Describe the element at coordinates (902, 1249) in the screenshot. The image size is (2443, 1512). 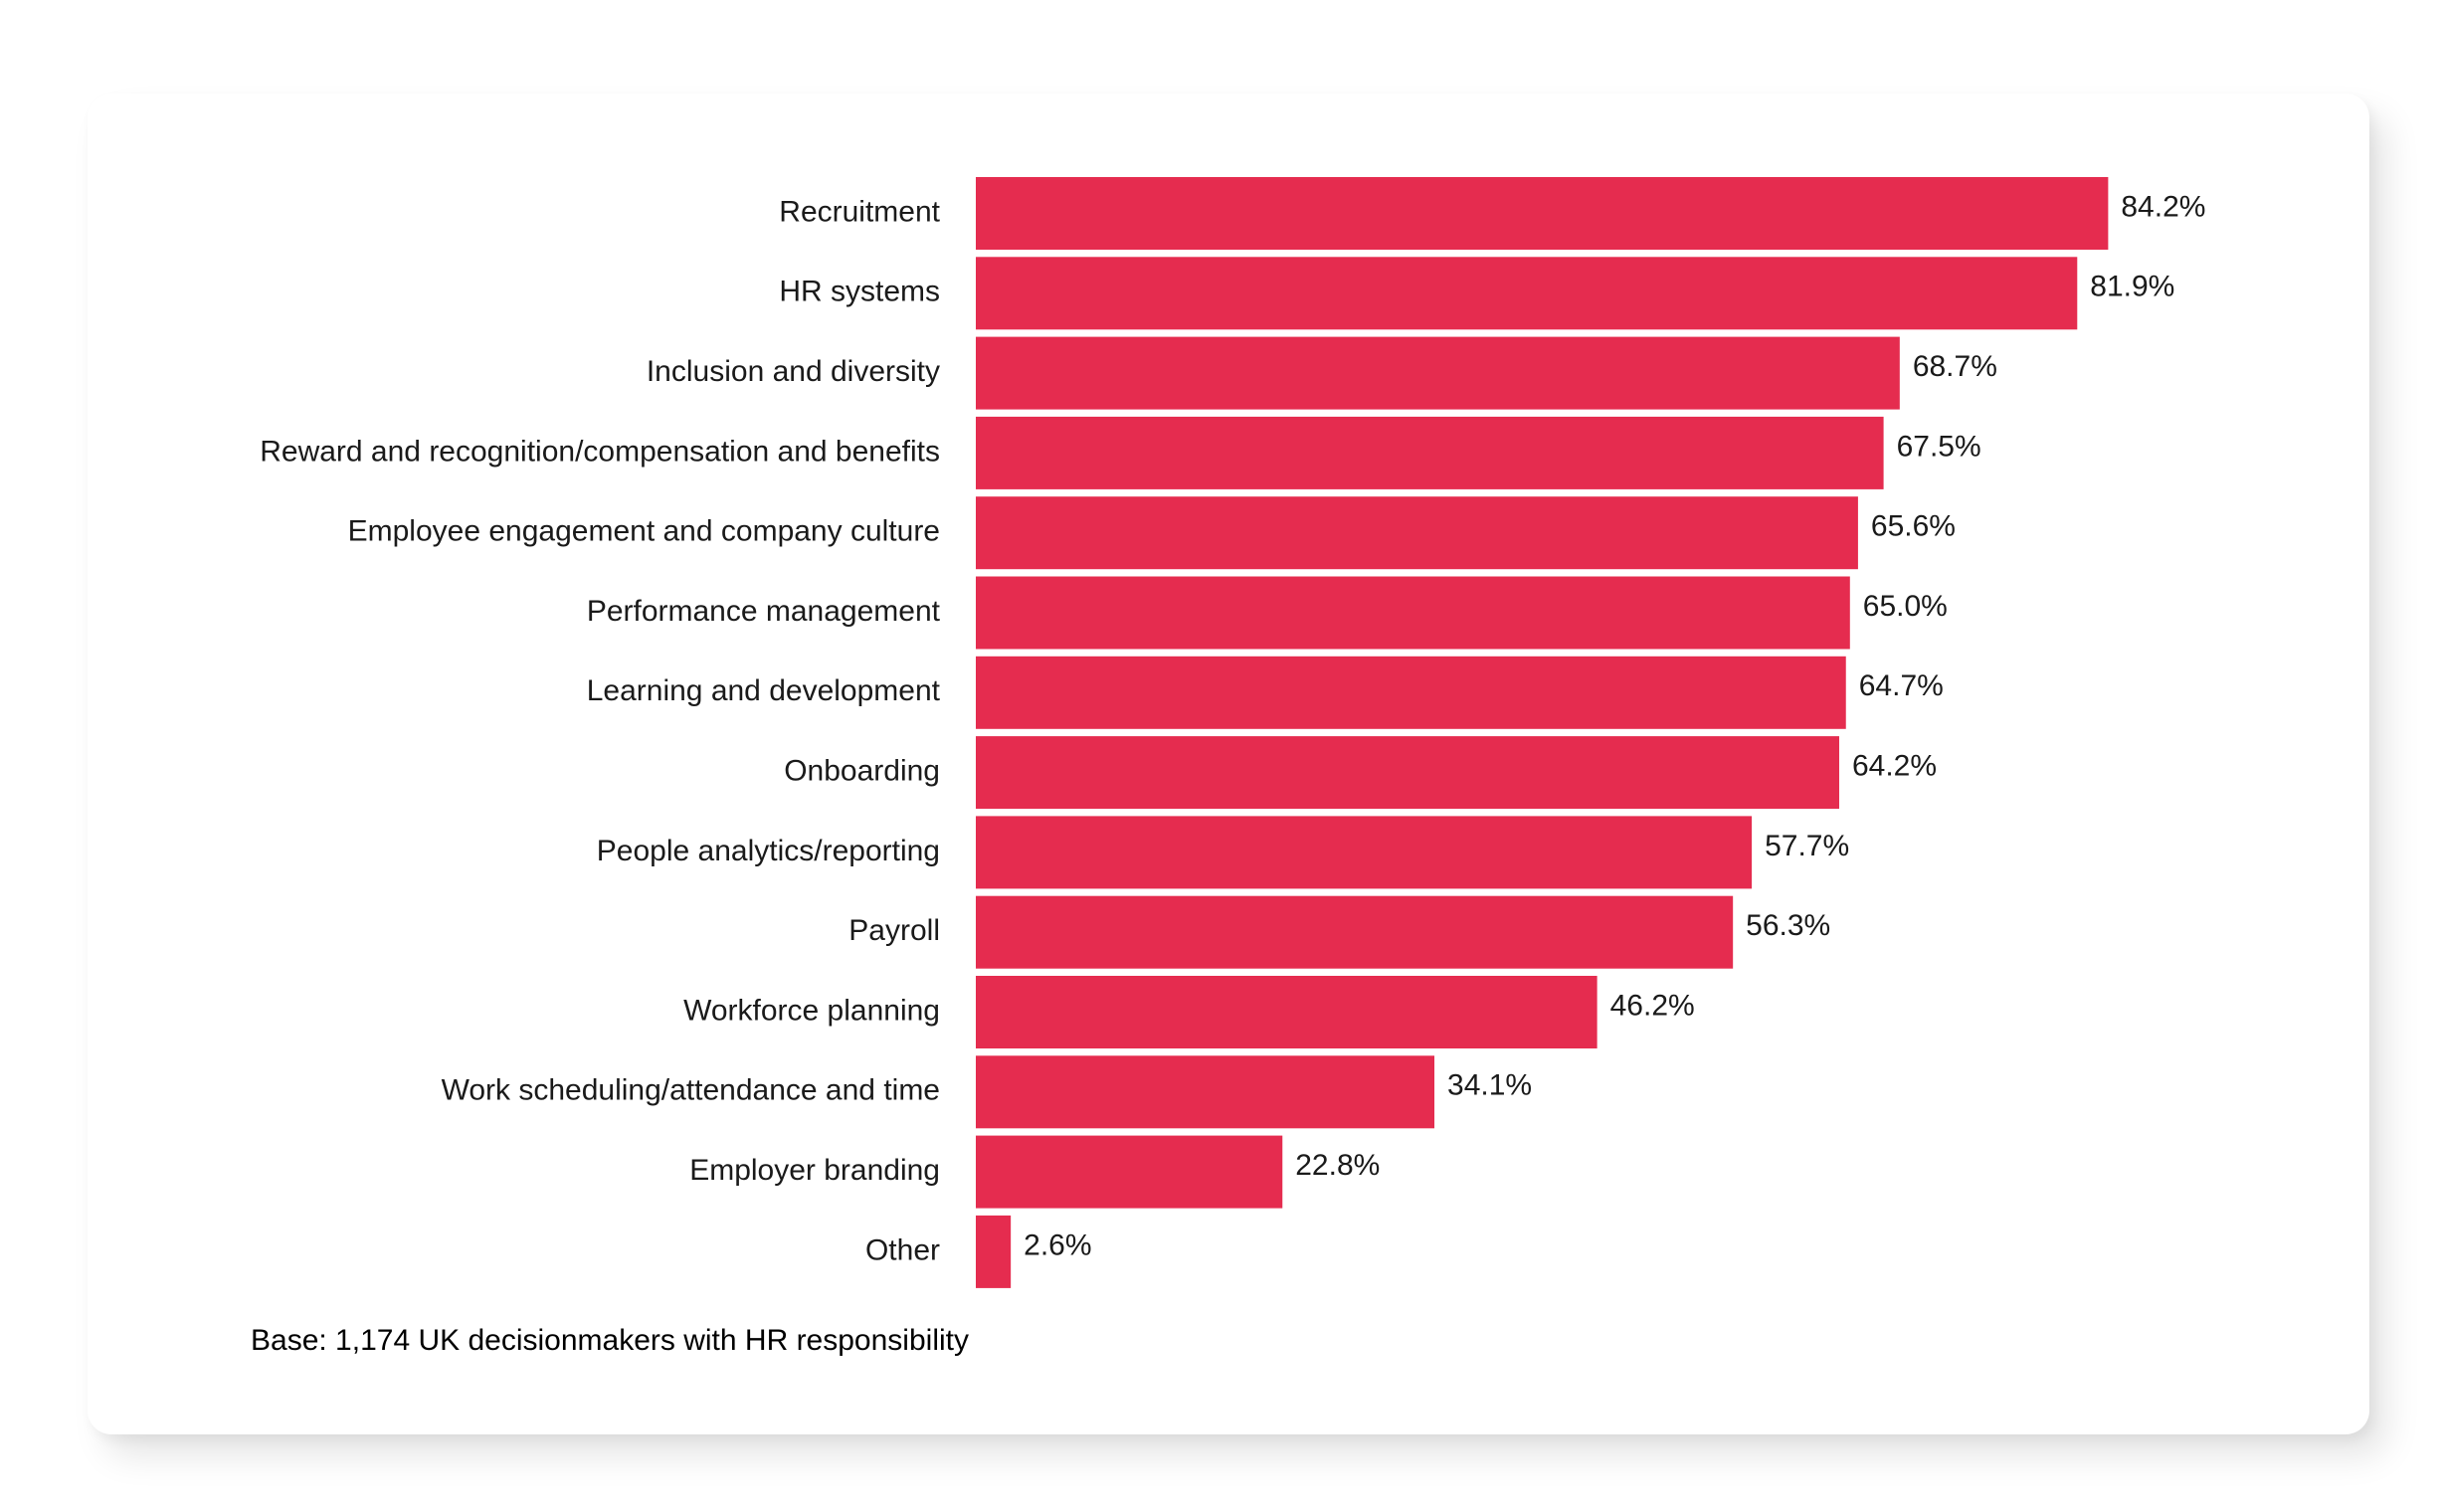
I see `category-label-other: Other` at that location.